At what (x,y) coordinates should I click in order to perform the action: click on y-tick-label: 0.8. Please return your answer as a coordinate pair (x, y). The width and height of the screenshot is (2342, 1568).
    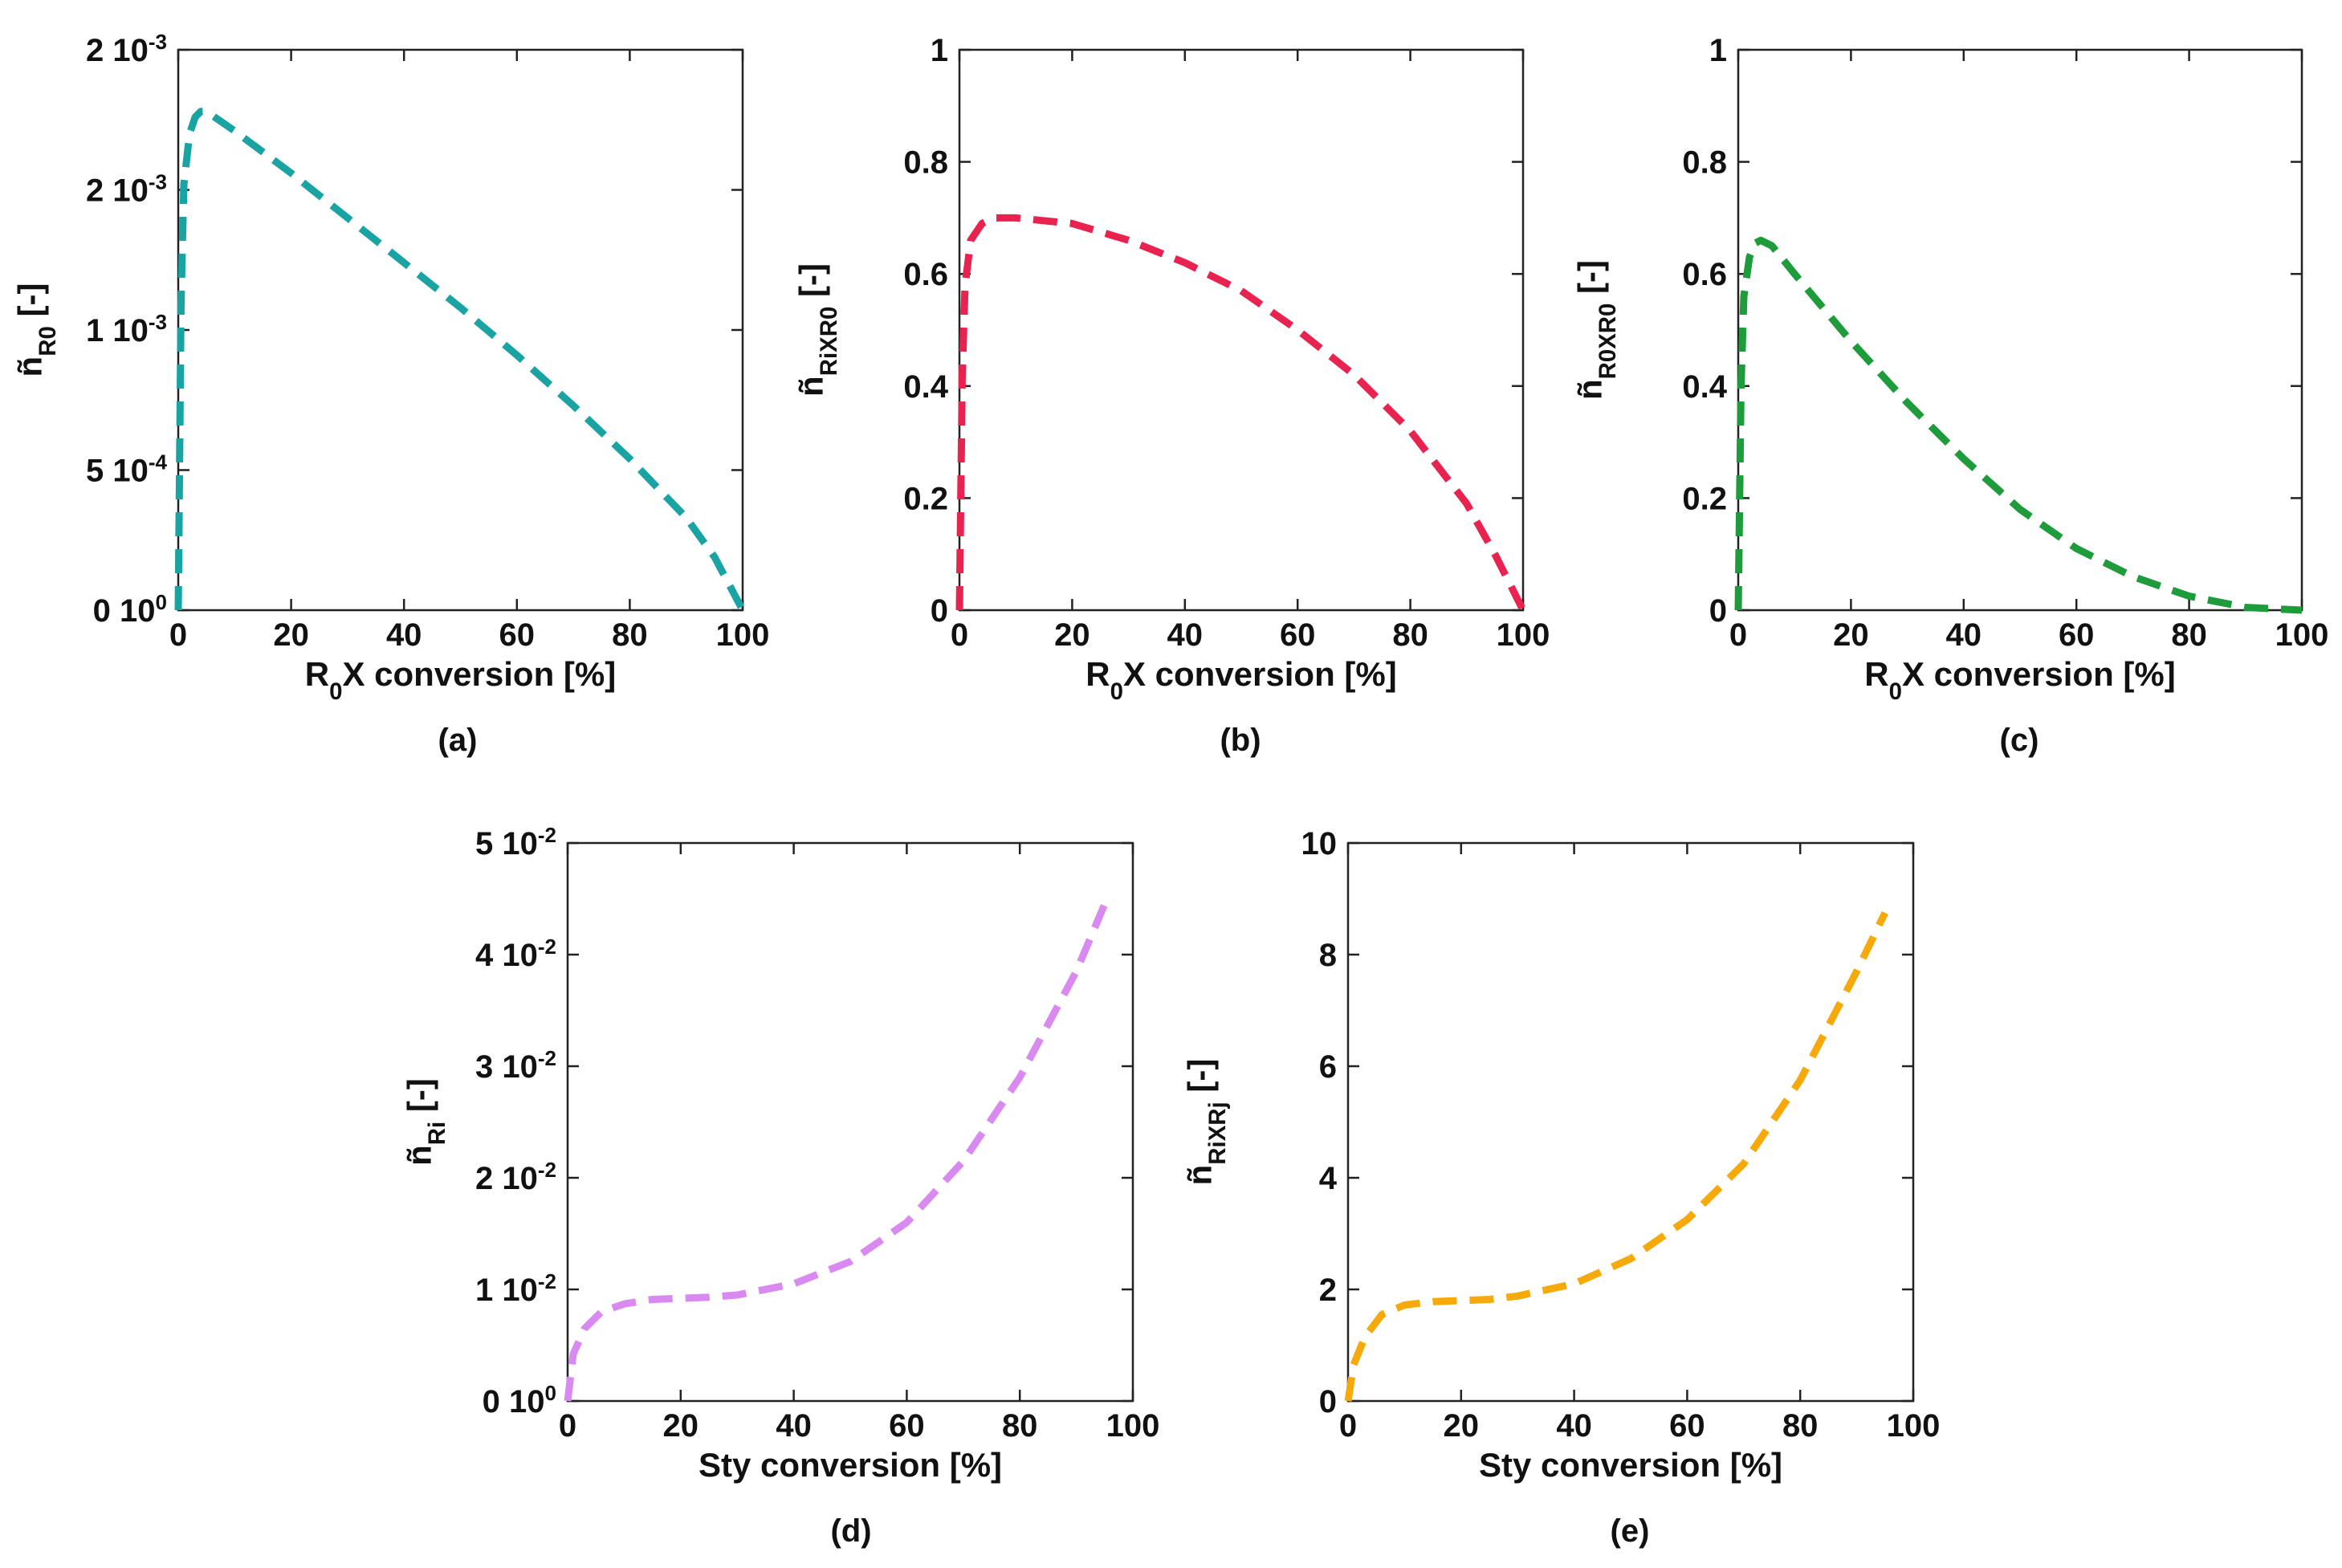
    Looking at the image, I should click on (1704, 163).